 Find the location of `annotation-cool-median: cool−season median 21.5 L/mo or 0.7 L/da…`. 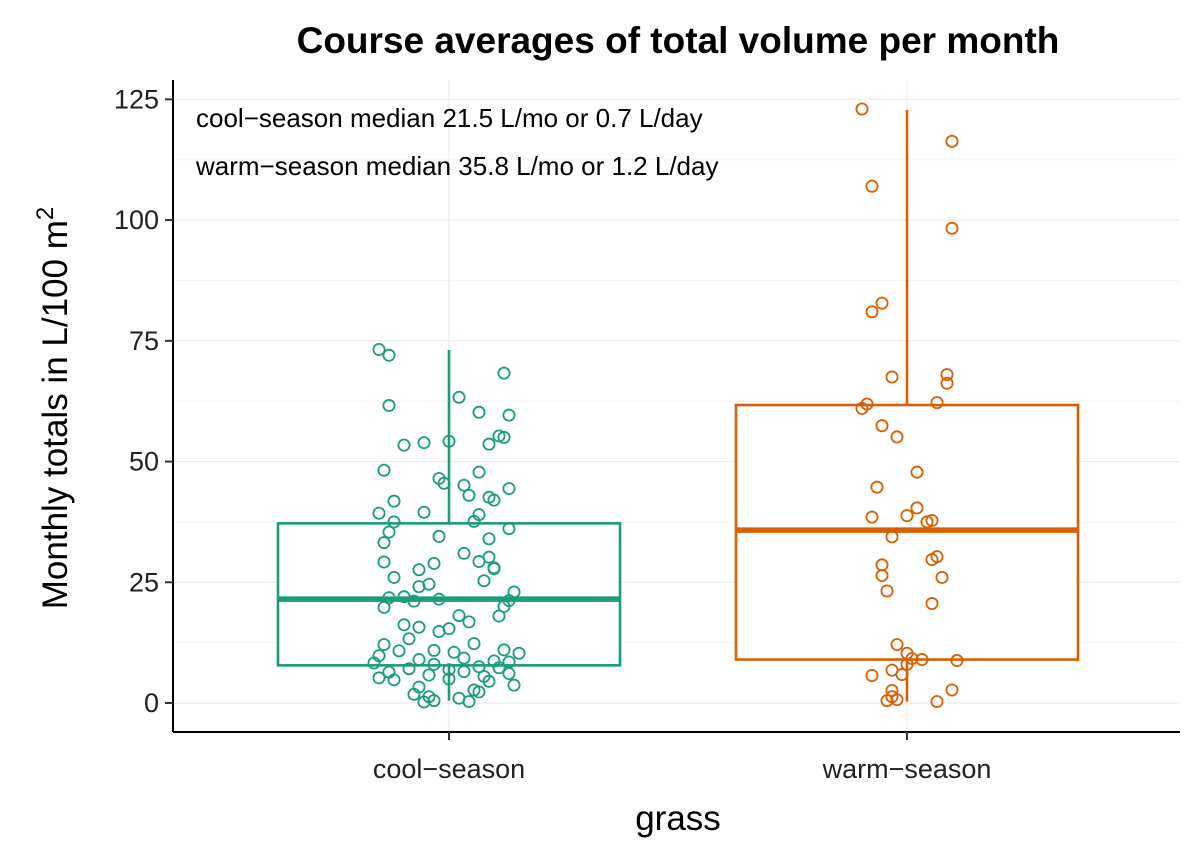

annotation-cool-median: cool−season median 21.5 L/mo or 0.7 L/da… is located at coordinates (449, 118).